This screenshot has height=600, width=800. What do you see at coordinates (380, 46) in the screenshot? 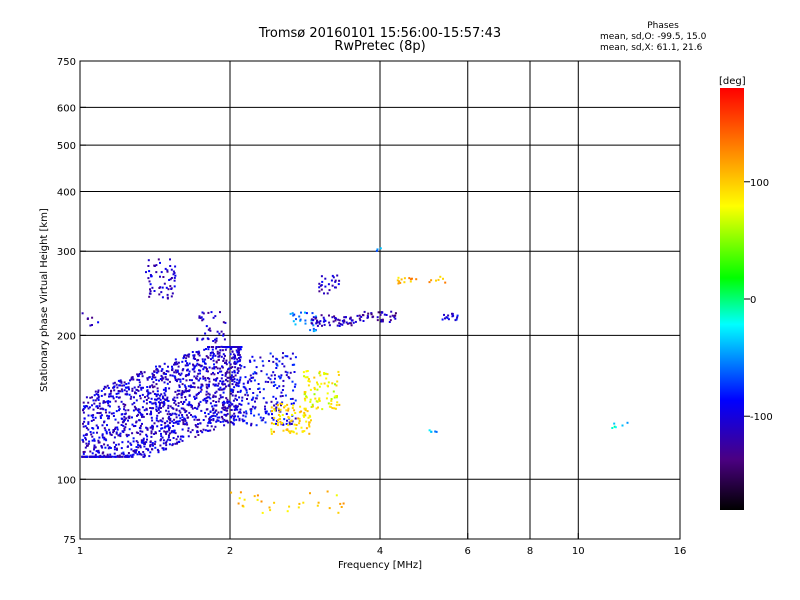
I see `chart-subtitle: RwPretec (8p)` at bounding box center [380, 46].